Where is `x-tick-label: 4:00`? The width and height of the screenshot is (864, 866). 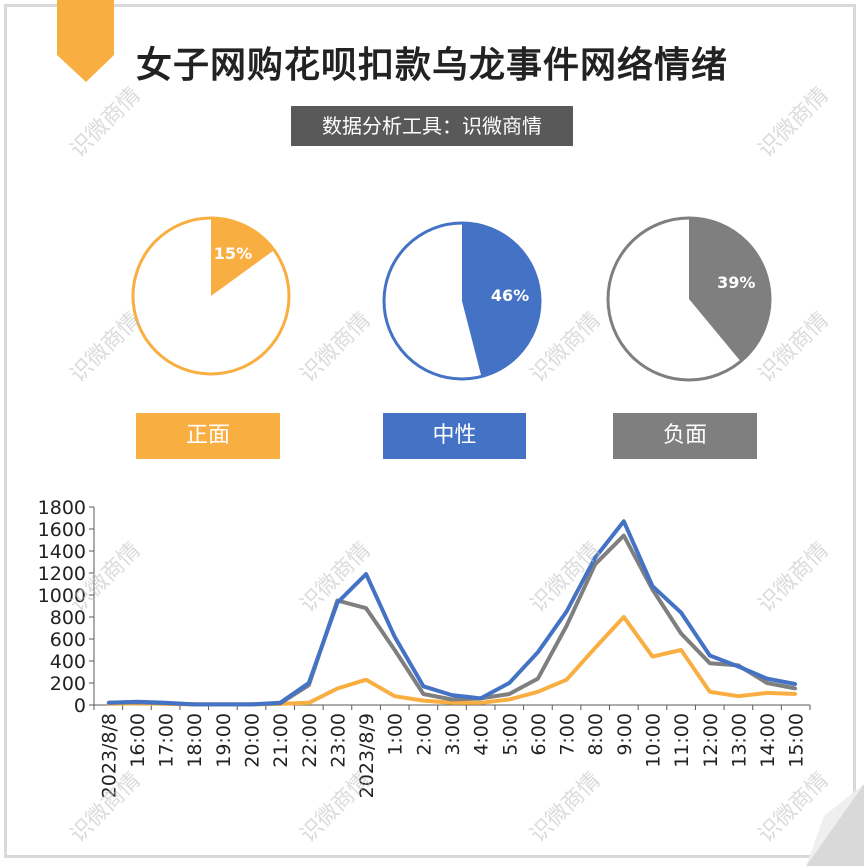 x-tick-label: 4:00 is located at coordinates (482, 734).